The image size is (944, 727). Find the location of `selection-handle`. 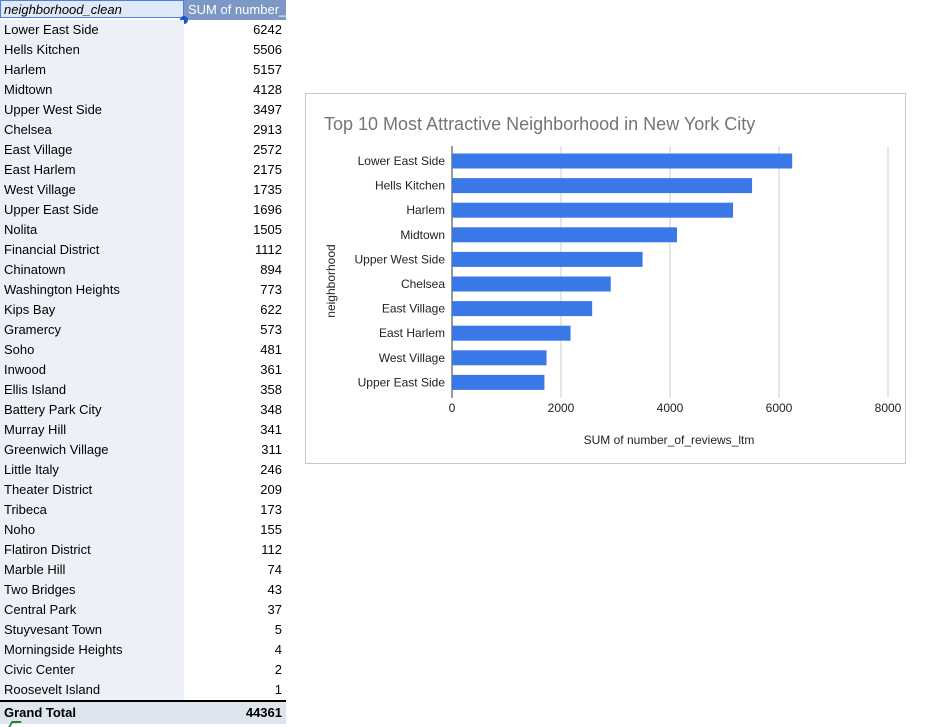

selection-handle is located at coordinates (184, 20).